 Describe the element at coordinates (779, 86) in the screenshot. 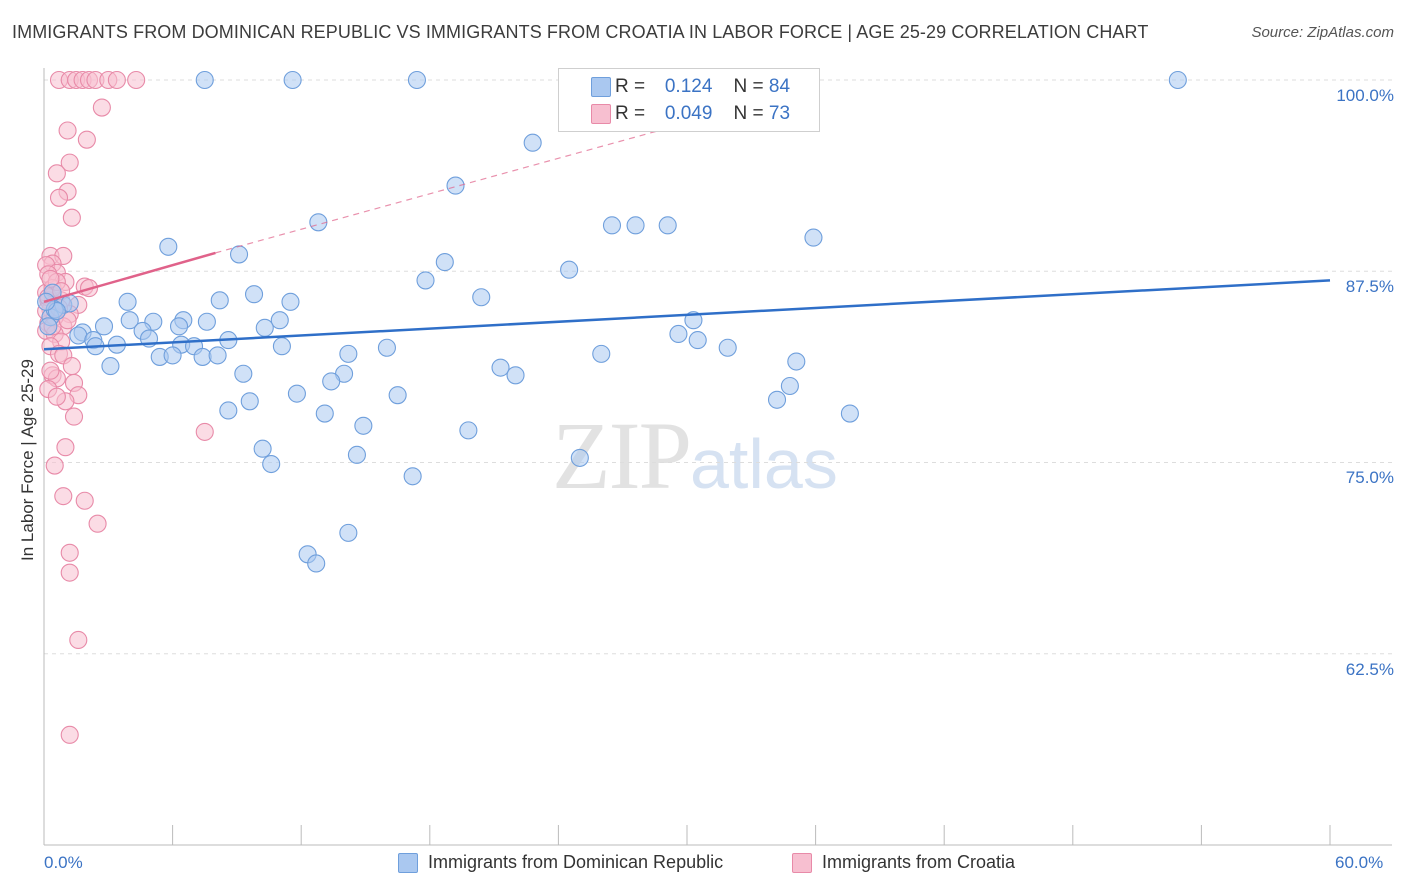

I see `legend-n-value: 84` at that location.